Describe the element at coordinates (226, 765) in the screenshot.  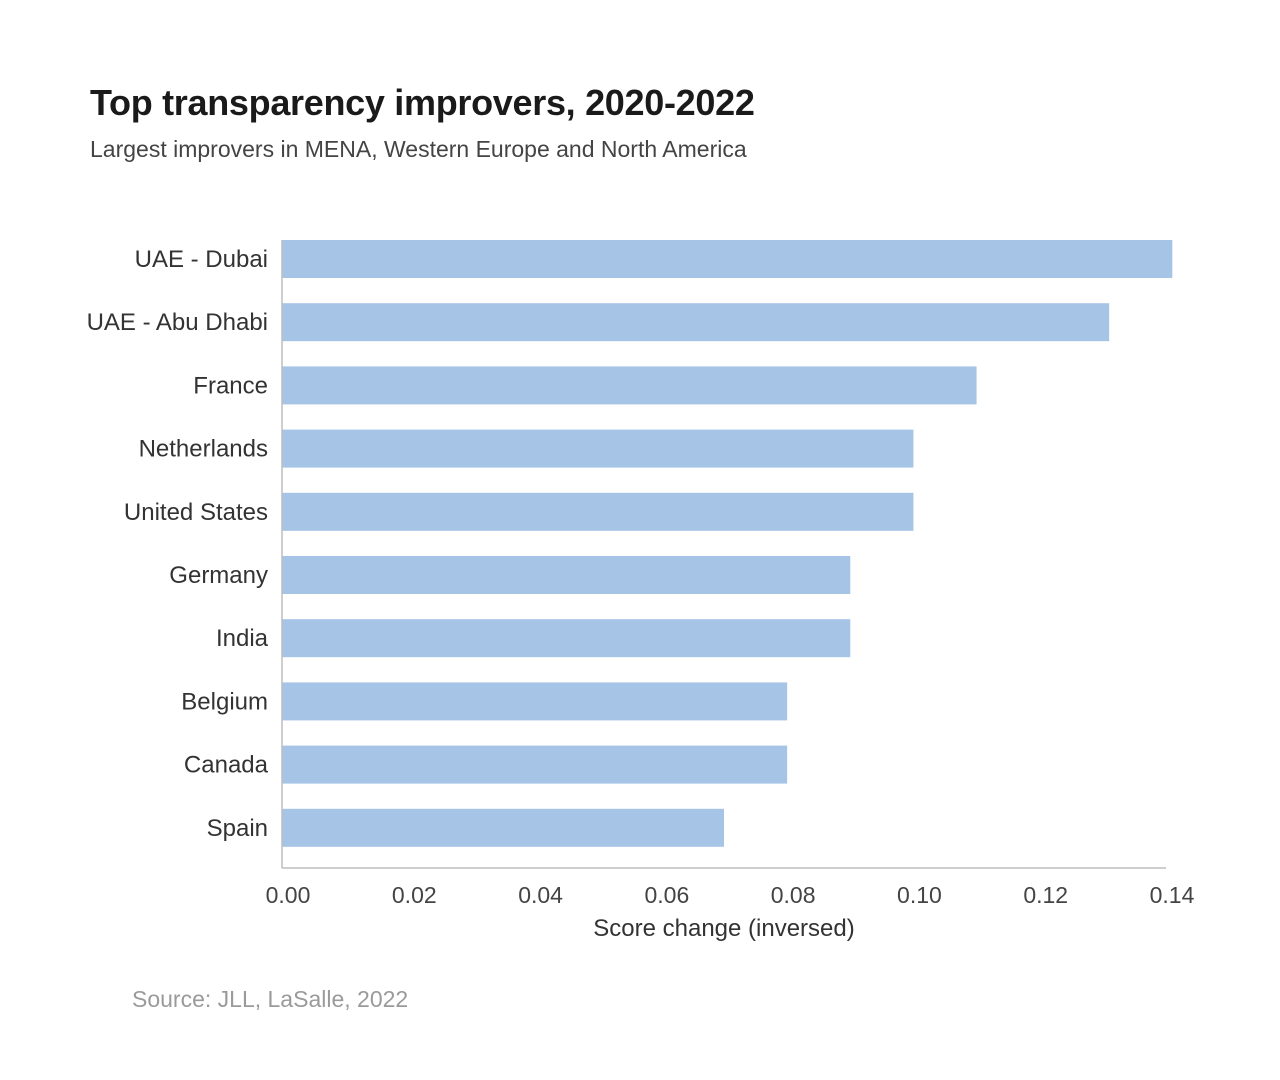
I see `category-label: Canada` at that location.